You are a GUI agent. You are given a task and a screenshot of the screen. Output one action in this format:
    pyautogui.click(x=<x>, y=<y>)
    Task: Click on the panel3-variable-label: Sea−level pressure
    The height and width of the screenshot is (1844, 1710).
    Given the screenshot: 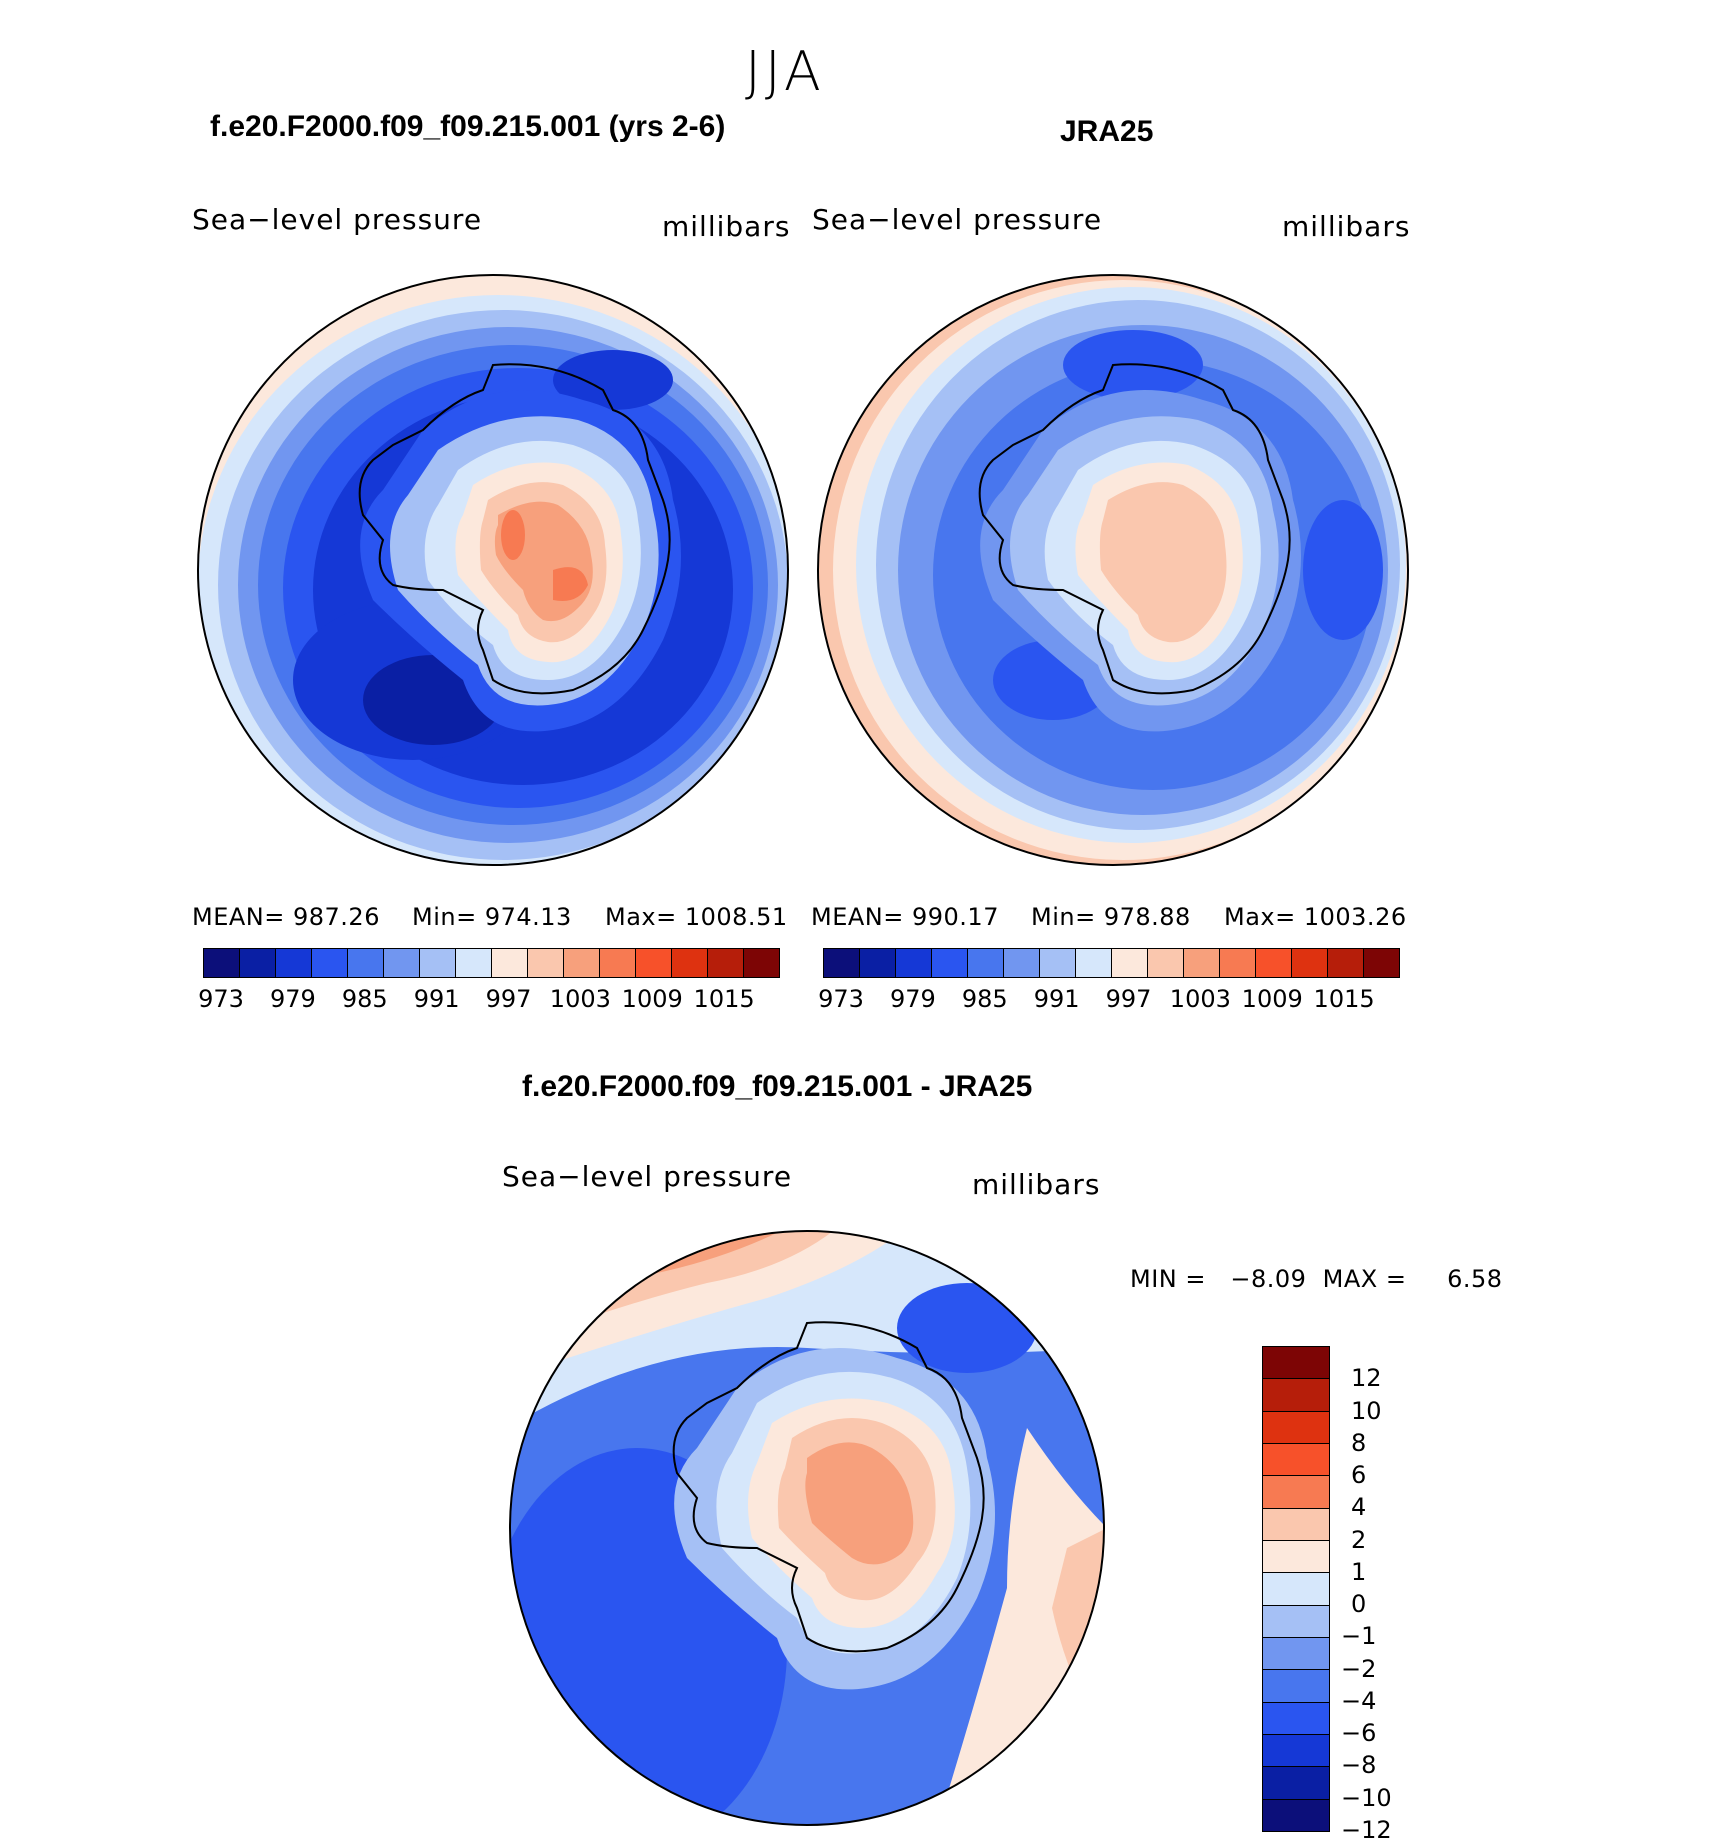 What is the action you would take?
    pyautogui.click(x=647, y=1176)
    